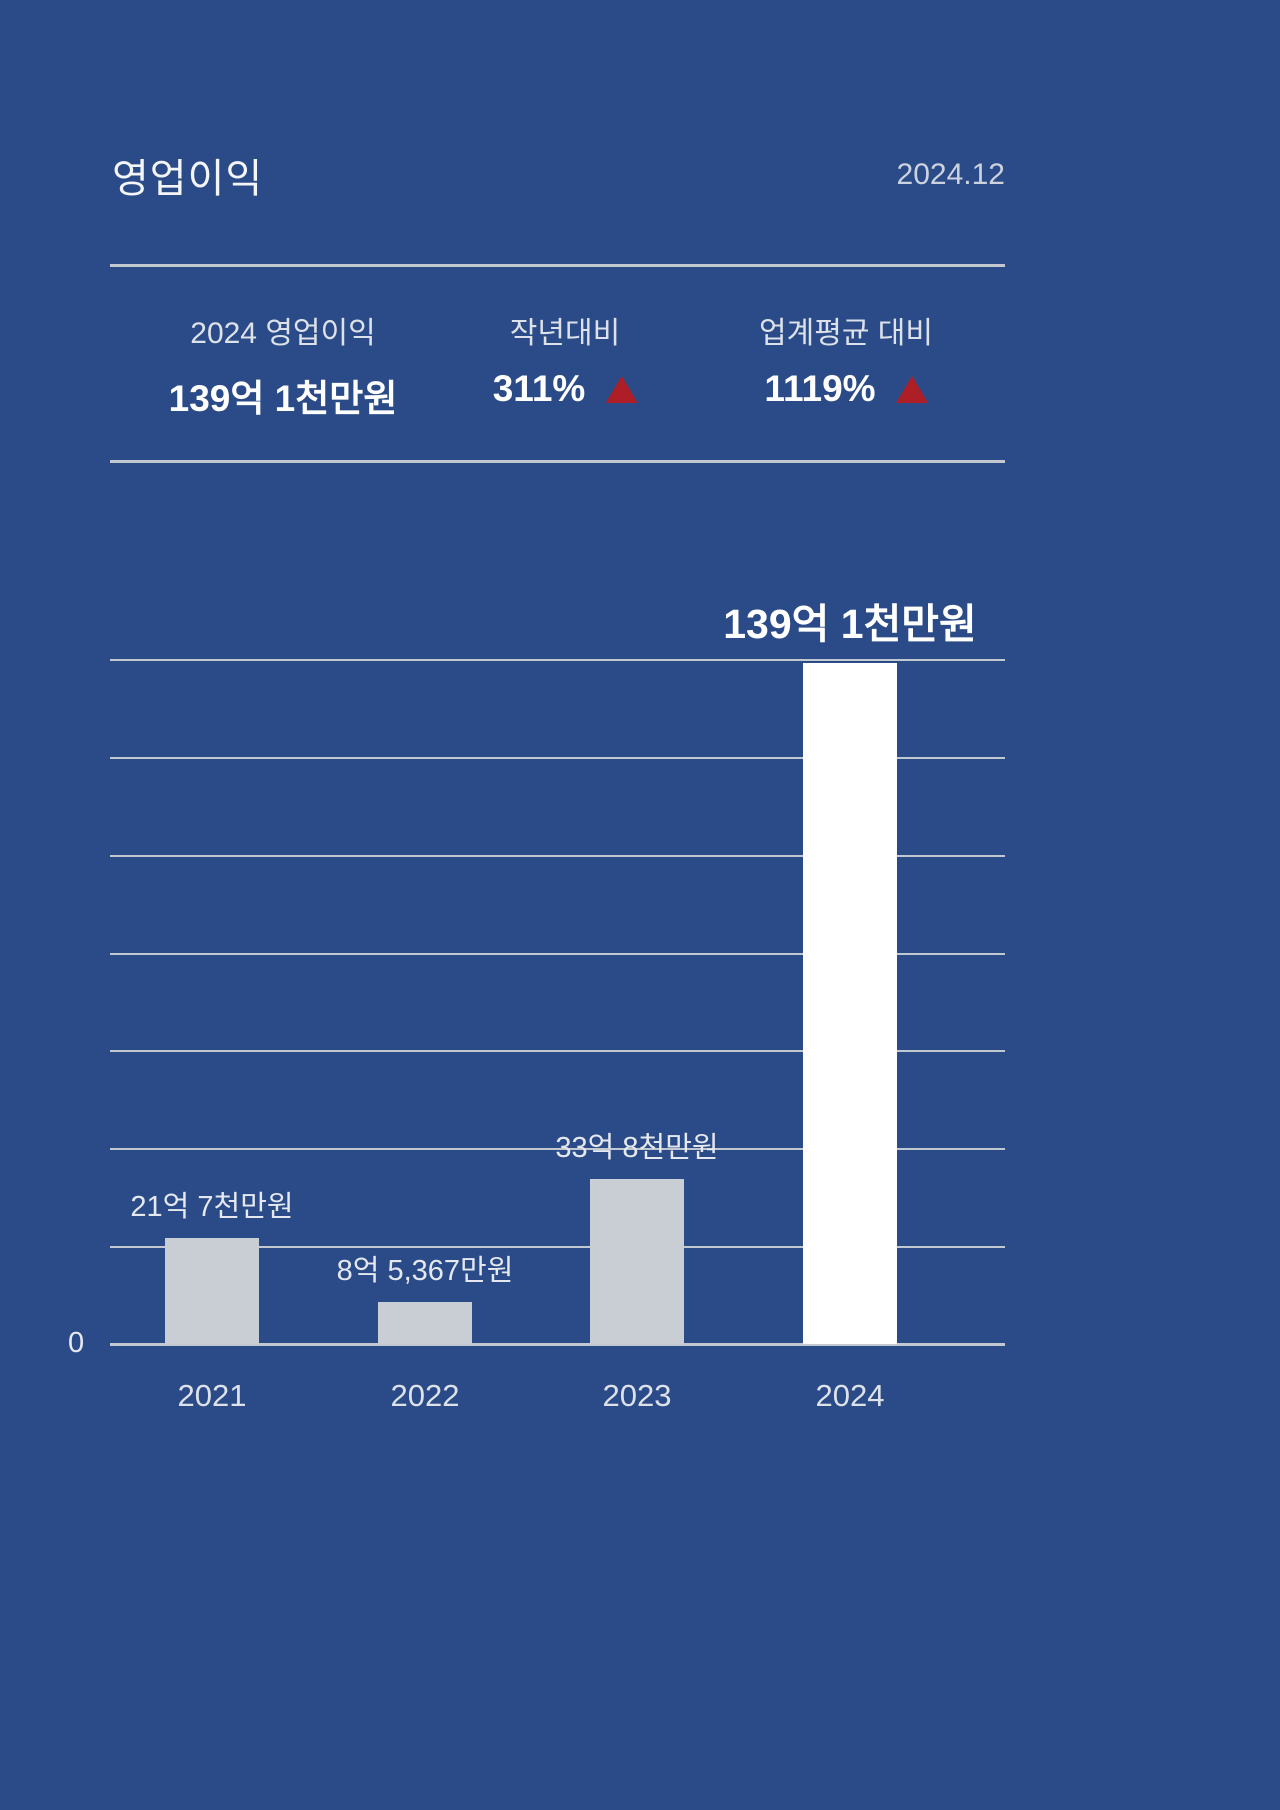  Describe the element at coordinates (76, 1343) in the screenshot. I see `y-axis-zero-label: 0` at that location.